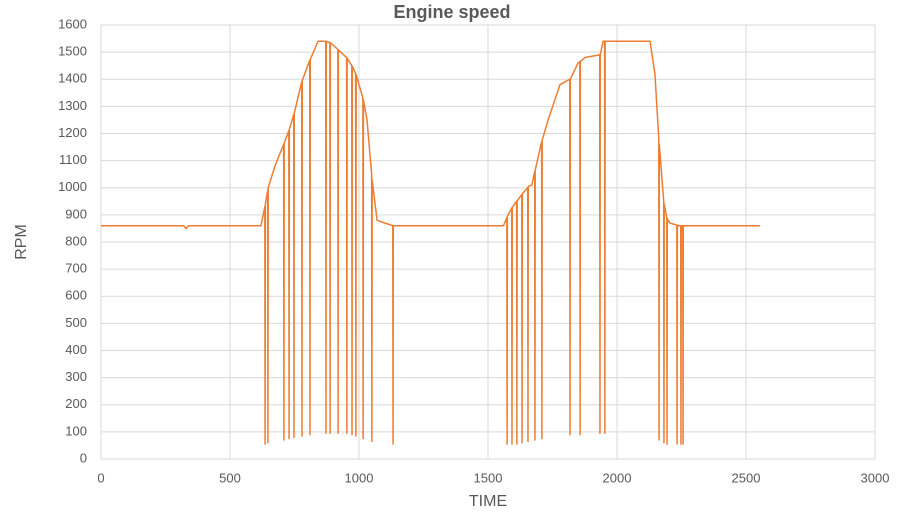 This screenshot has width=904, height=518. Describe the element at coordinates (76, 349) in the screenshot. I see `y-tick-label: 400` at that location.